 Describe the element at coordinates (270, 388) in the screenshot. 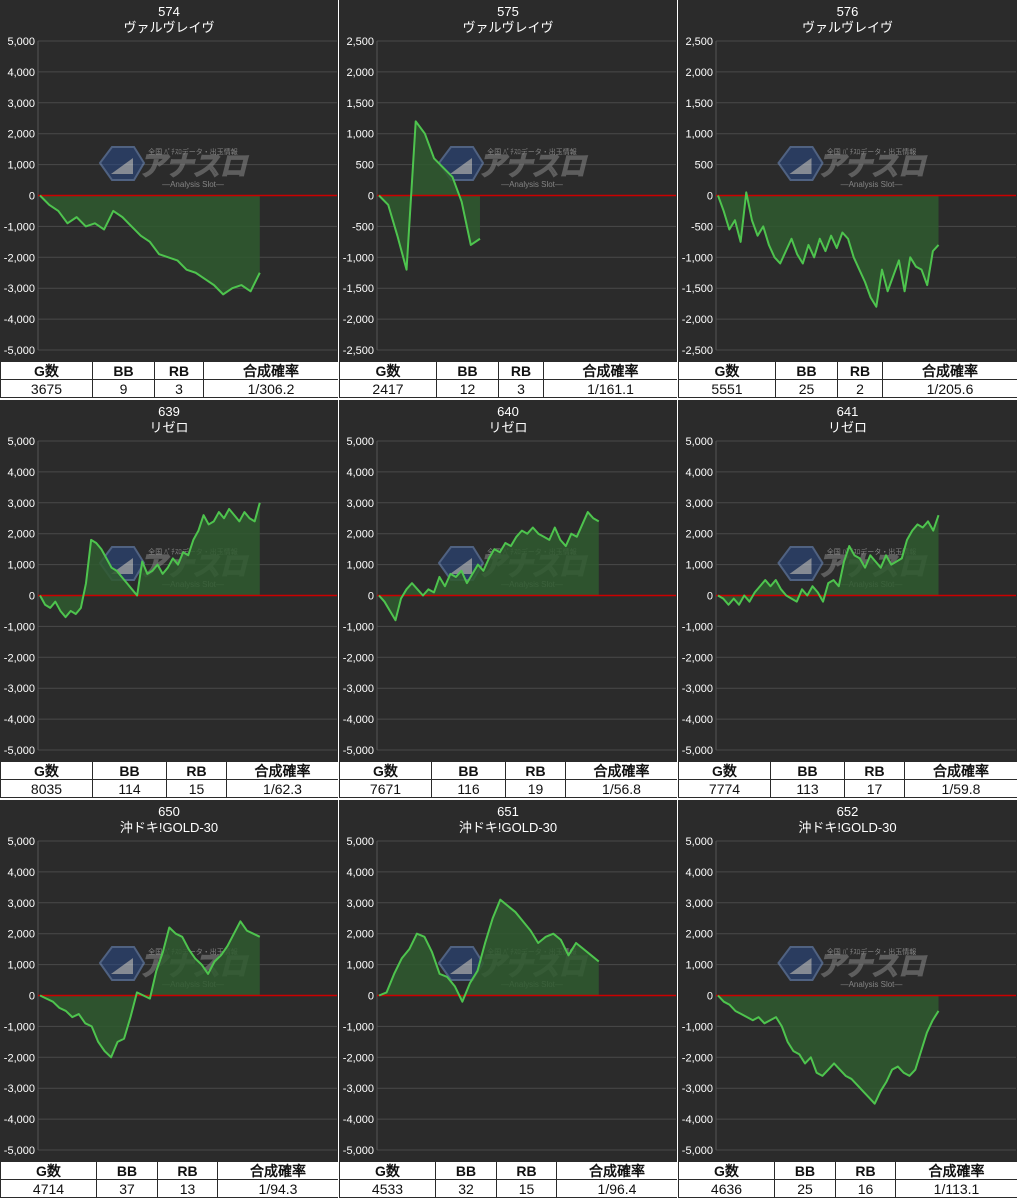

I see `stats-value-cell: 1/306.2` at that location.